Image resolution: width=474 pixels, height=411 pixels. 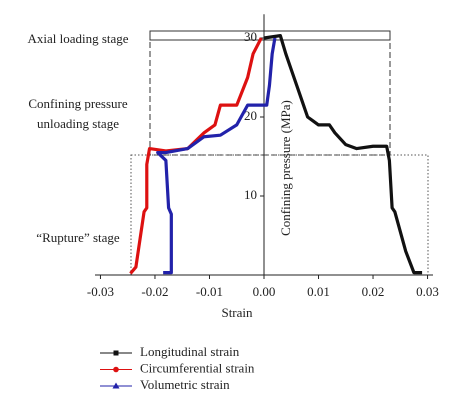 What do you see at coordinates (427, 291) in the screenshot?
I see `x-tick-label: 0.03` at bounding box center [427, 291].